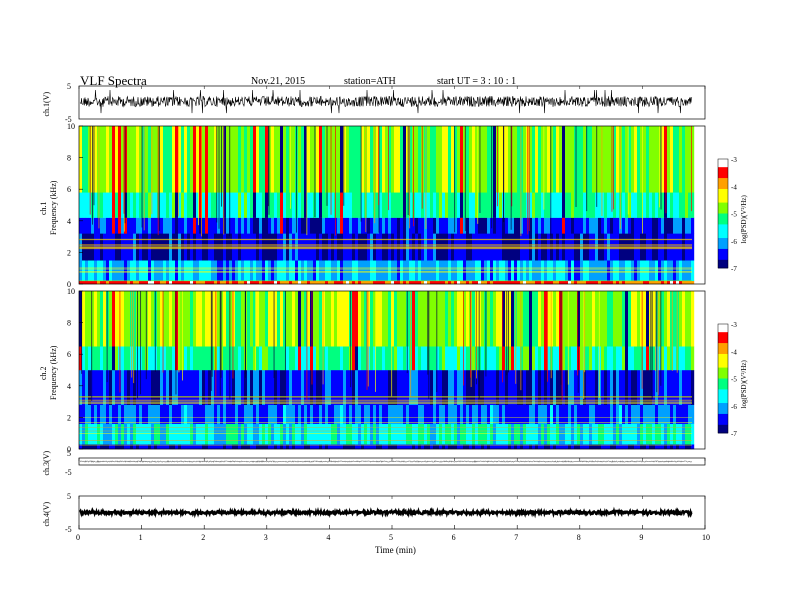 This screenshot has width=792, height=612. I want to click on ch1-spectrogram-colorbar-cell, so click(723, 177).